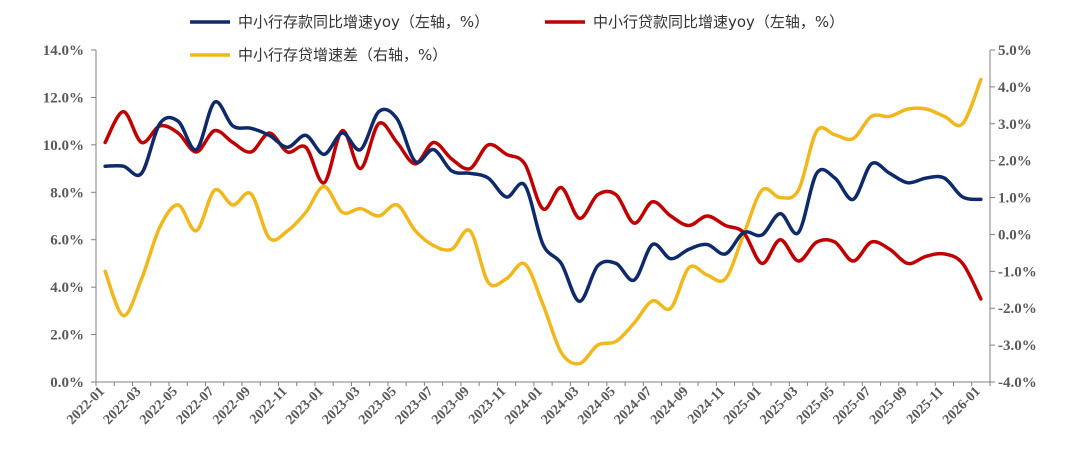 The image size is (1080, 460). Describe the element at coordinates (342, 406) in the screenshot. I see `x-tick-label: 2023-03` at that location.